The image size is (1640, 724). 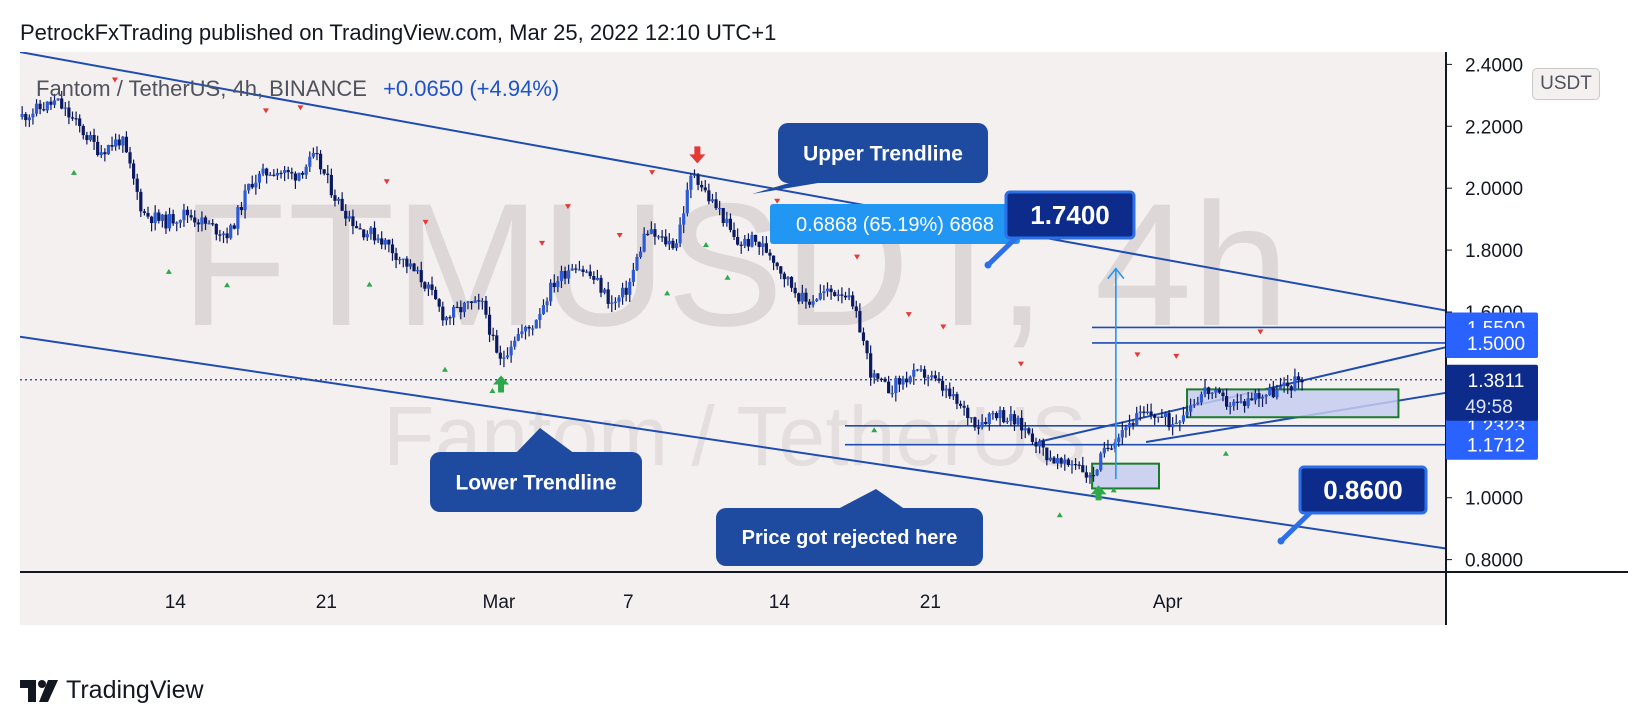 What do you see at coordinates (567, 207) in the screenshot?
I see `swing-high-marker` at bounding box center [567, 207].